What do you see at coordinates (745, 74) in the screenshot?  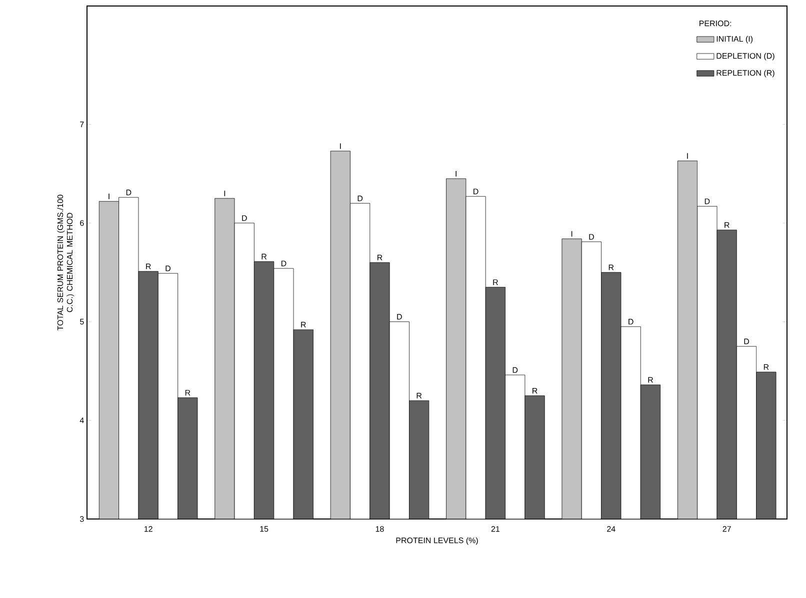 I see `legend-label: REPLETION (R)` at bounding box center [745, 74].